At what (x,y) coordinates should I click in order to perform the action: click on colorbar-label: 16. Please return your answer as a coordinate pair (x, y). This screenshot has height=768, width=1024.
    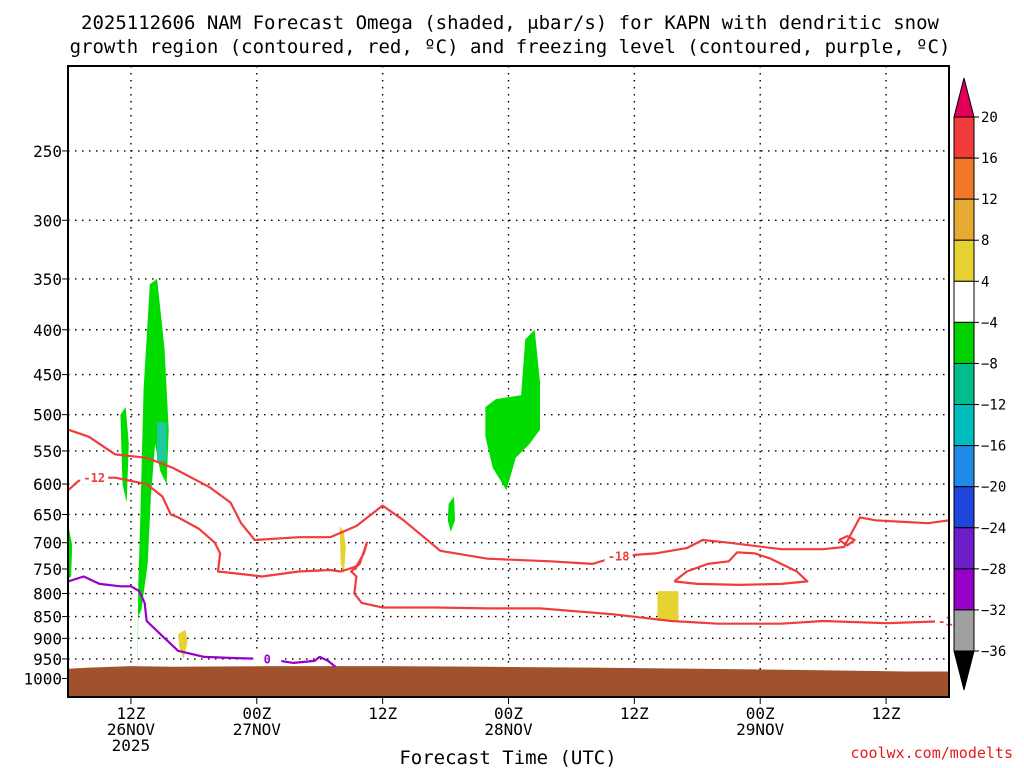
    Looking at the image, I should click on (989, 159).